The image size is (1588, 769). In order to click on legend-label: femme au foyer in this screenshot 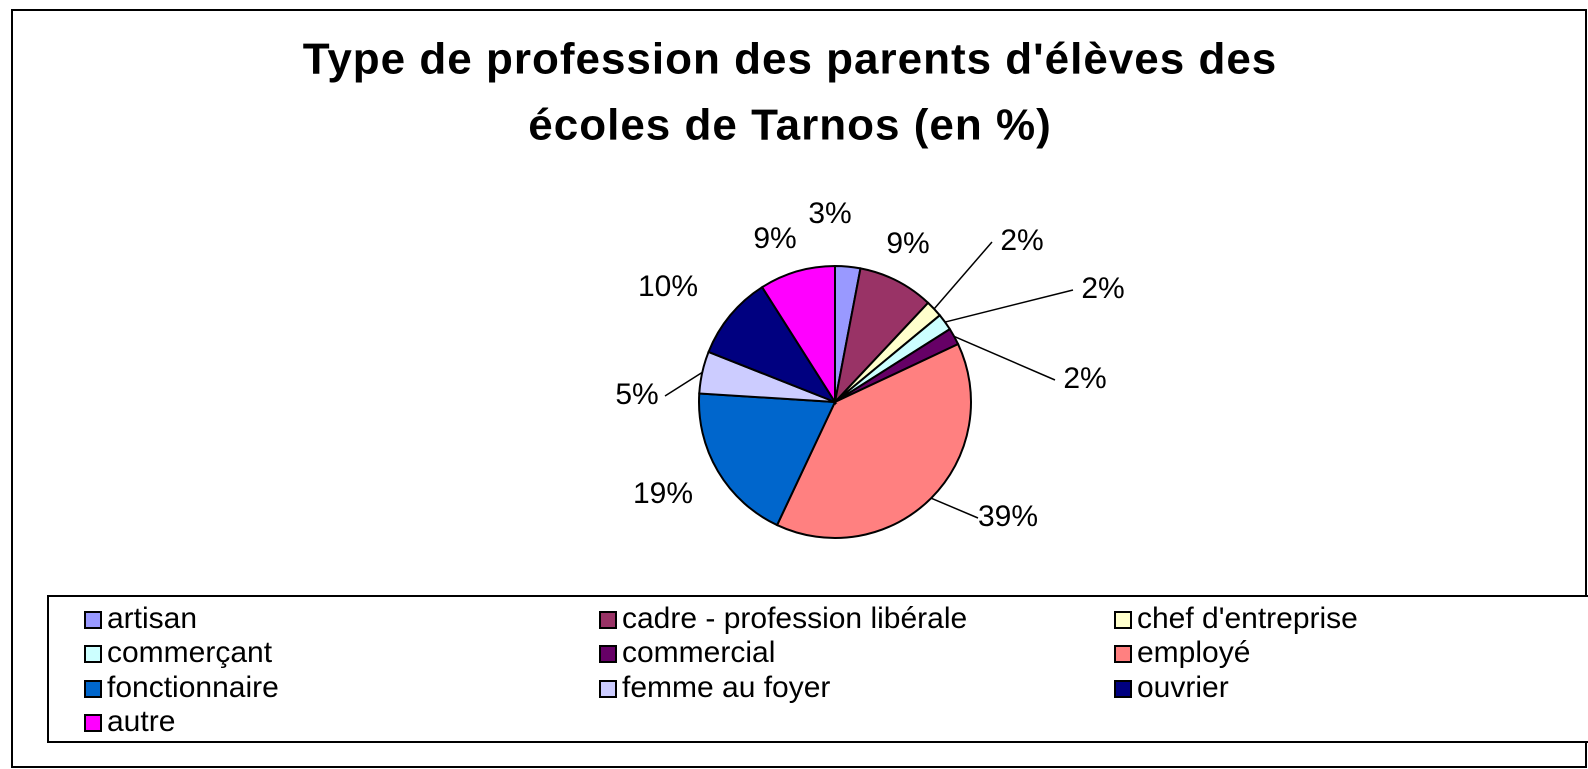, I will do `click(726, 687)`.